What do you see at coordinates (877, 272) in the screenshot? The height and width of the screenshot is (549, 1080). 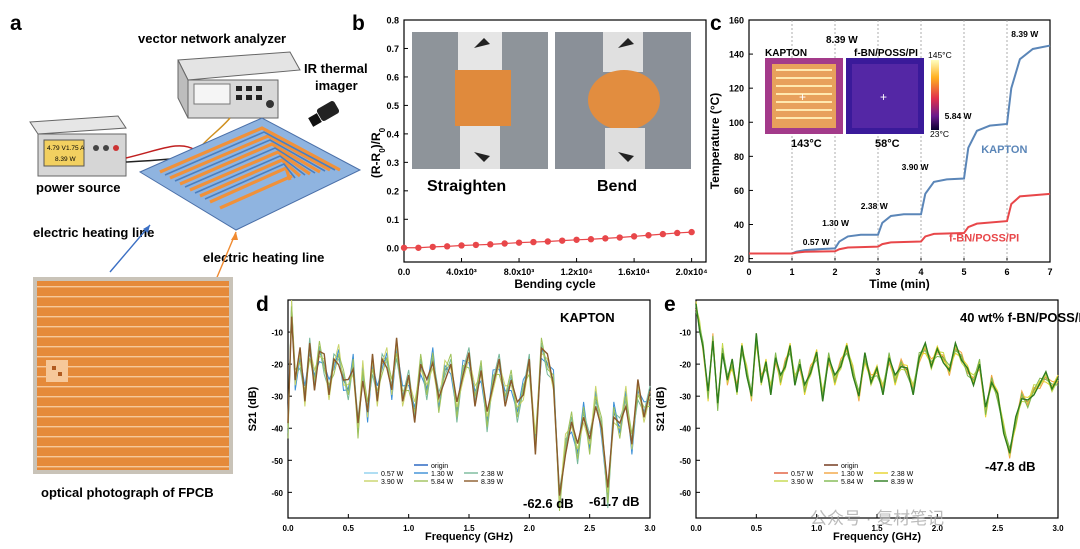 I see `x-tick-label: 3` at bounding box center [877, 272].